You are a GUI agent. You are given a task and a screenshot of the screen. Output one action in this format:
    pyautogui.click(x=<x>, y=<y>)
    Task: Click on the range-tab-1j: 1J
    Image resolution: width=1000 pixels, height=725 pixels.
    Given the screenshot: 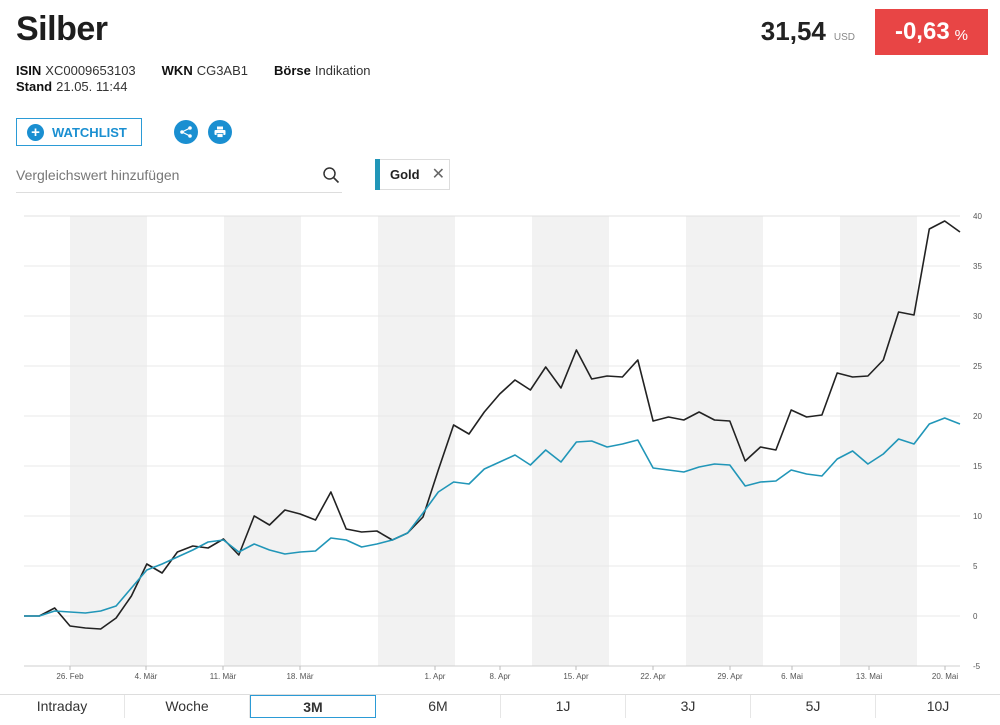 What is the action you would take?
    pyautogui.click(x=563, y=706)
    